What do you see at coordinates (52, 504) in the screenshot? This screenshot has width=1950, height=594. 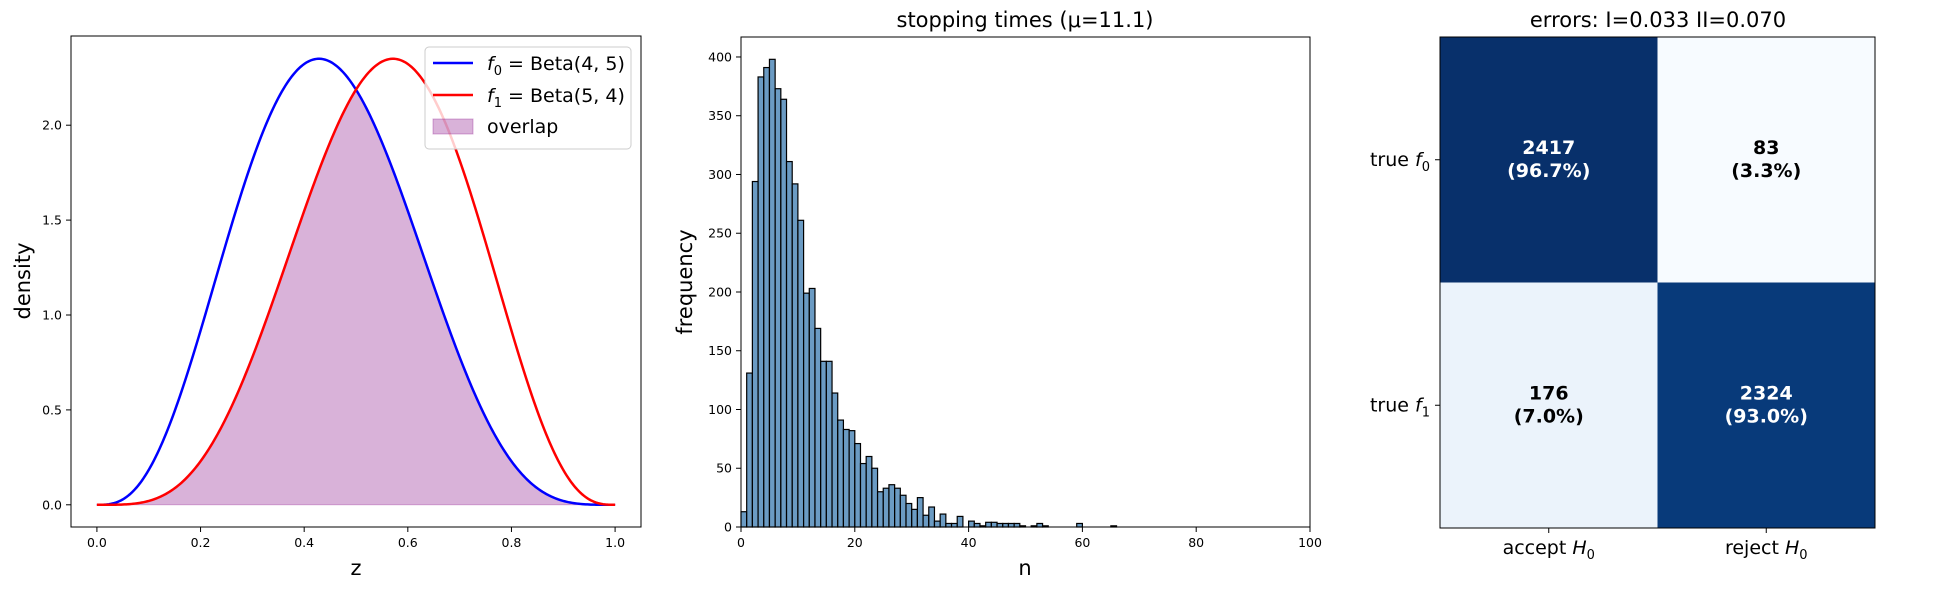 I see `y-tick-label: 0.0` at bounding box center [52, 504].